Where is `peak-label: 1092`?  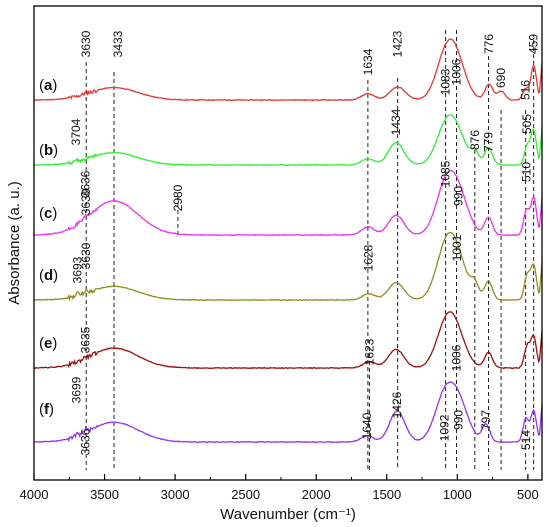 peak-label: 1092 is located at coordinates (444, 427).